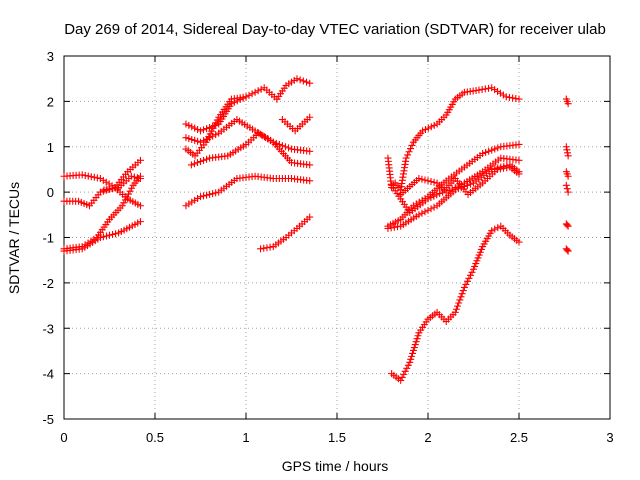  What do you see at coordinates (248, 135) in the screenshot?
I see `series-s9` at bounding box center [248, 135].